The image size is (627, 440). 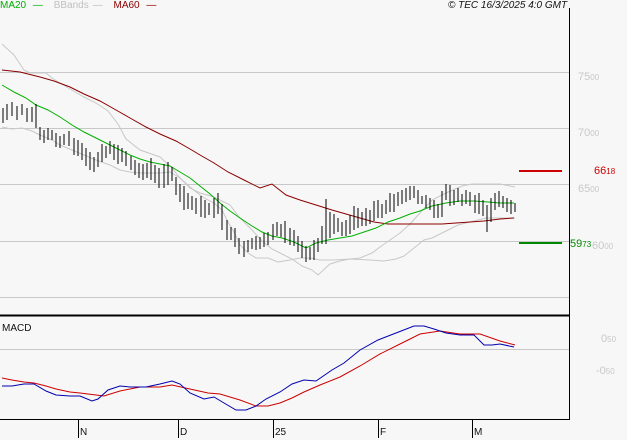 What do you see at coordinates (281, 432) in the screenshot?
I see `x-label-2025: 25` at bounding box center [281, 432].